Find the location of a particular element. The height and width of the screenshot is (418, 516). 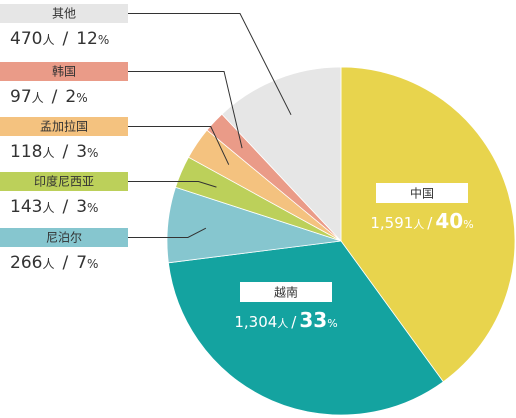

side-slice-name: 尼泊尔 is located at coordinates (64, 237).